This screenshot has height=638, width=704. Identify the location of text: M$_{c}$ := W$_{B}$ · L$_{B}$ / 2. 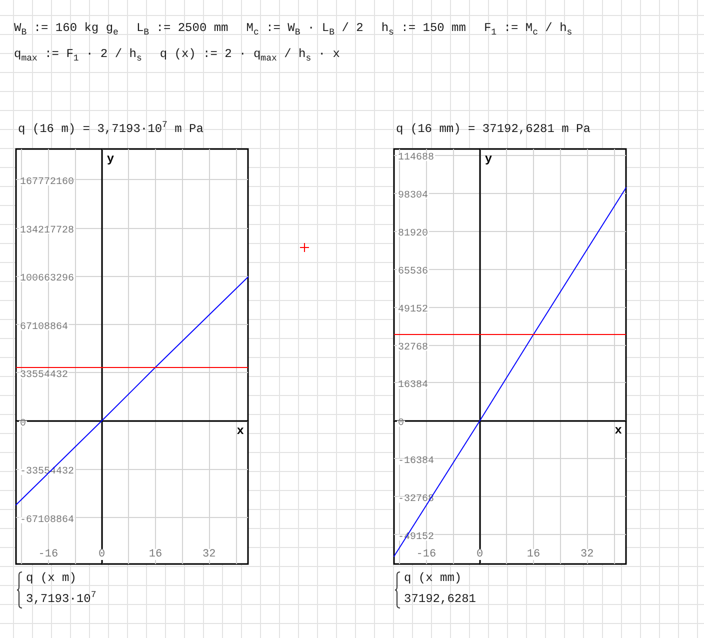
(305, 29).